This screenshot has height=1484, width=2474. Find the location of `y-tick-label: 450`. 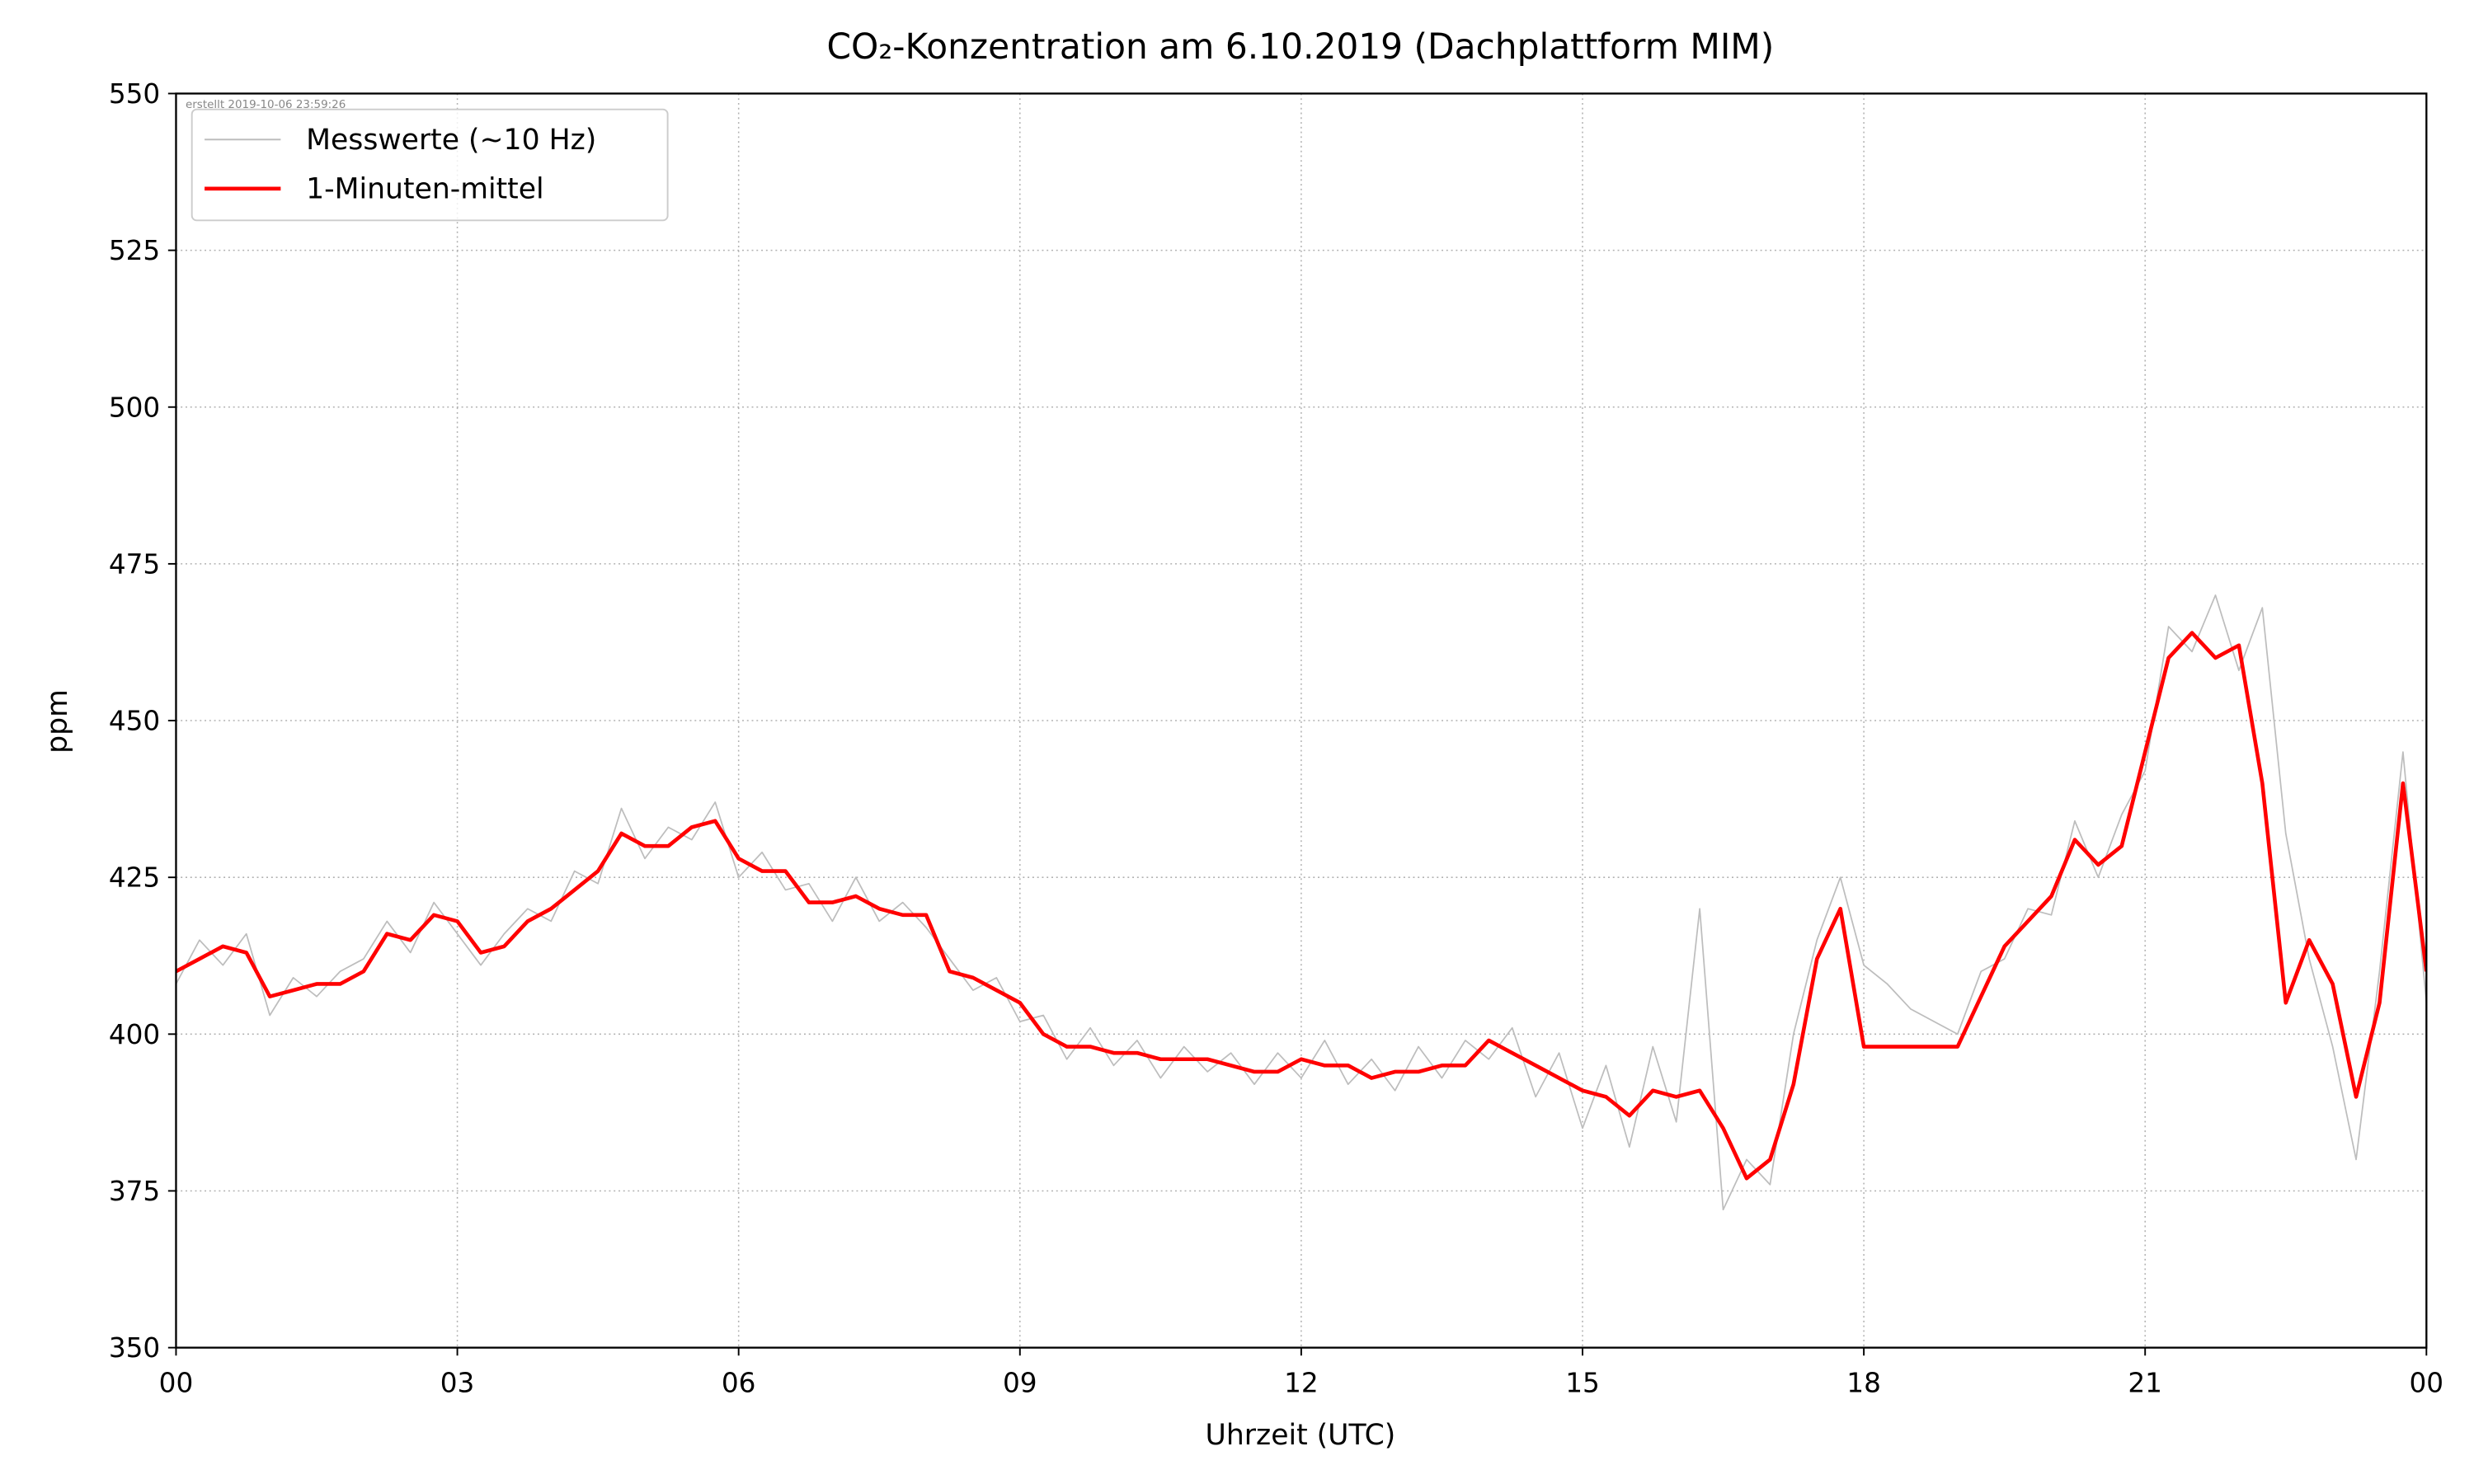

y-tick-label: 450 is located at coordinates (134, 721).